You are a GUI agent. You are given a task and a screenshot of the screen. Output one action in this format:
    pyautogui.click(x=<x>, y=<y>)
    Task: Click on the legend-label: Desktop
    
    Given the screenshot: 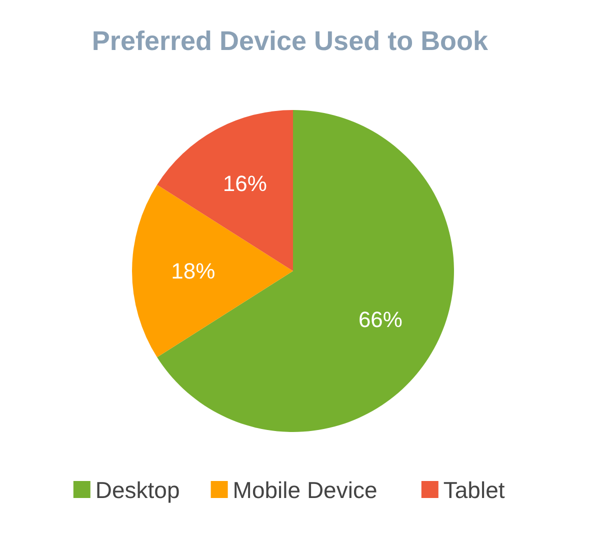 What is the action you would take?
    pyautogui.click(x=137, y=490)
    